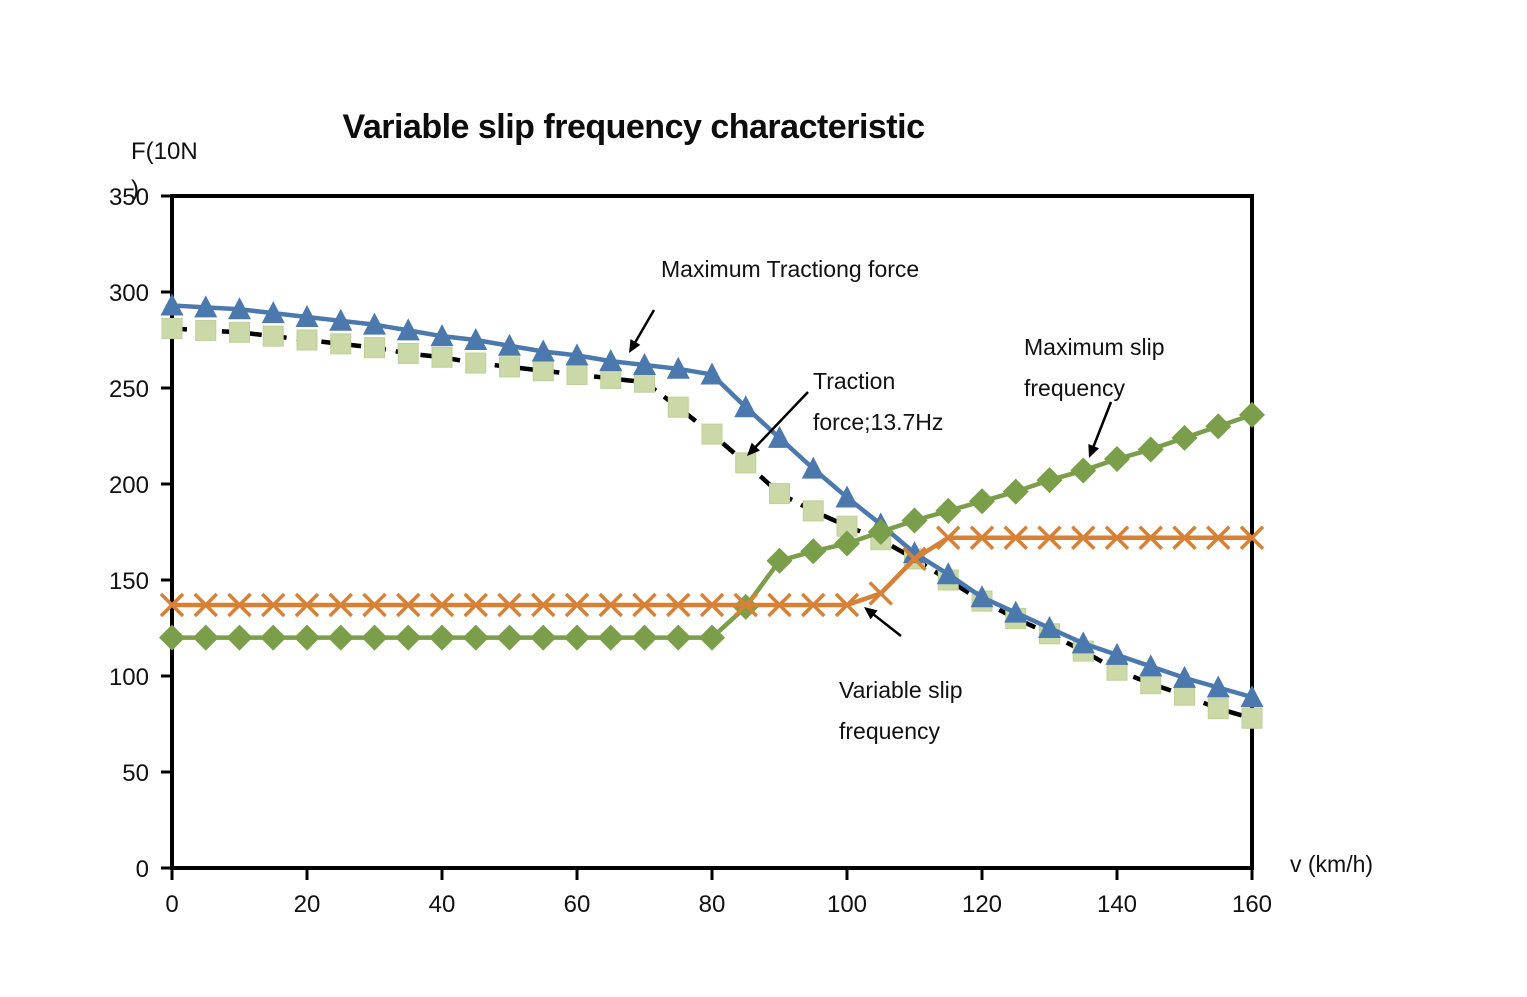  Describe the element at coordinates (878, 422) in the screenshot. I see `traction-annotation-label: force;13.7Hz` at that location.